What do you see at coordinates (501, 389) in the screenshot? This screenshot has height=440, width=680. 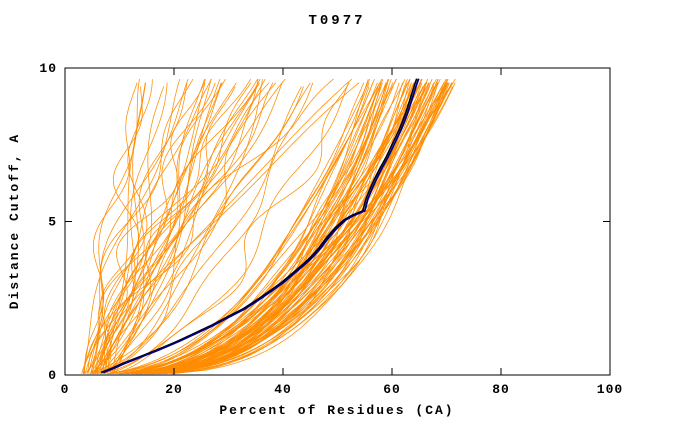 I see `x-tick-label: 80` at bounding box center [501, 389].